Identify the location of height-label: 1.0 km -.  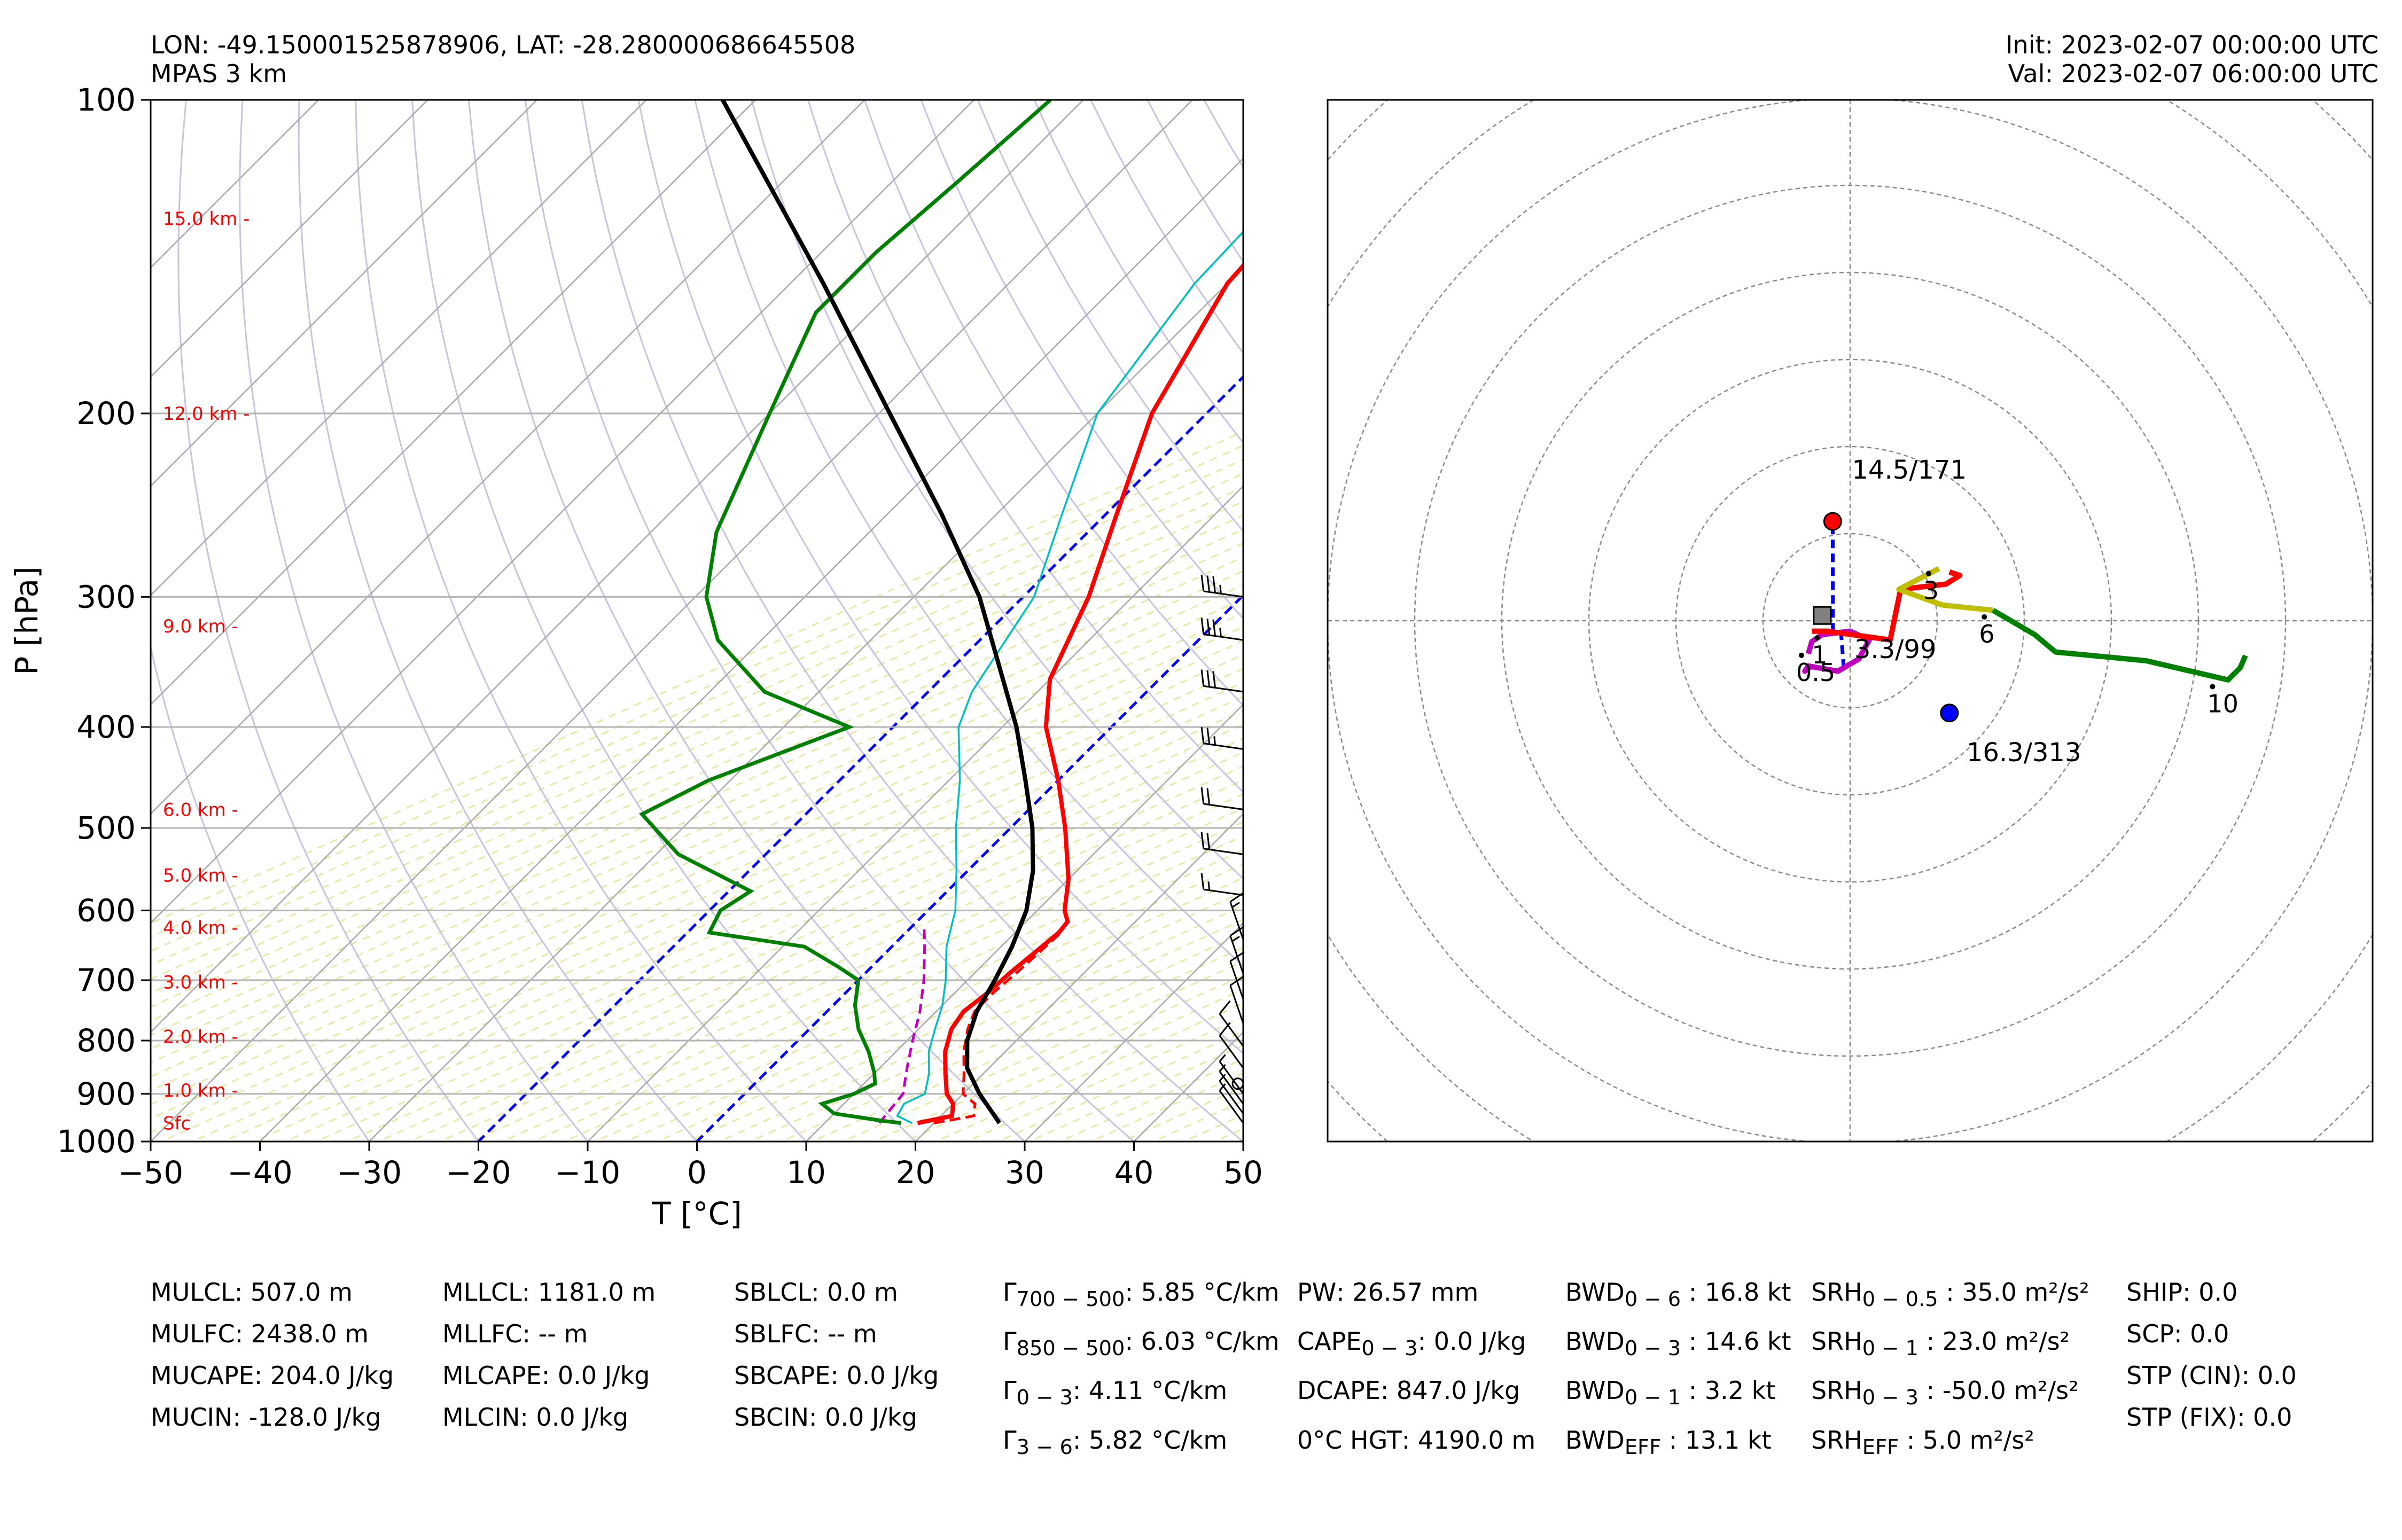
(200, 1090).